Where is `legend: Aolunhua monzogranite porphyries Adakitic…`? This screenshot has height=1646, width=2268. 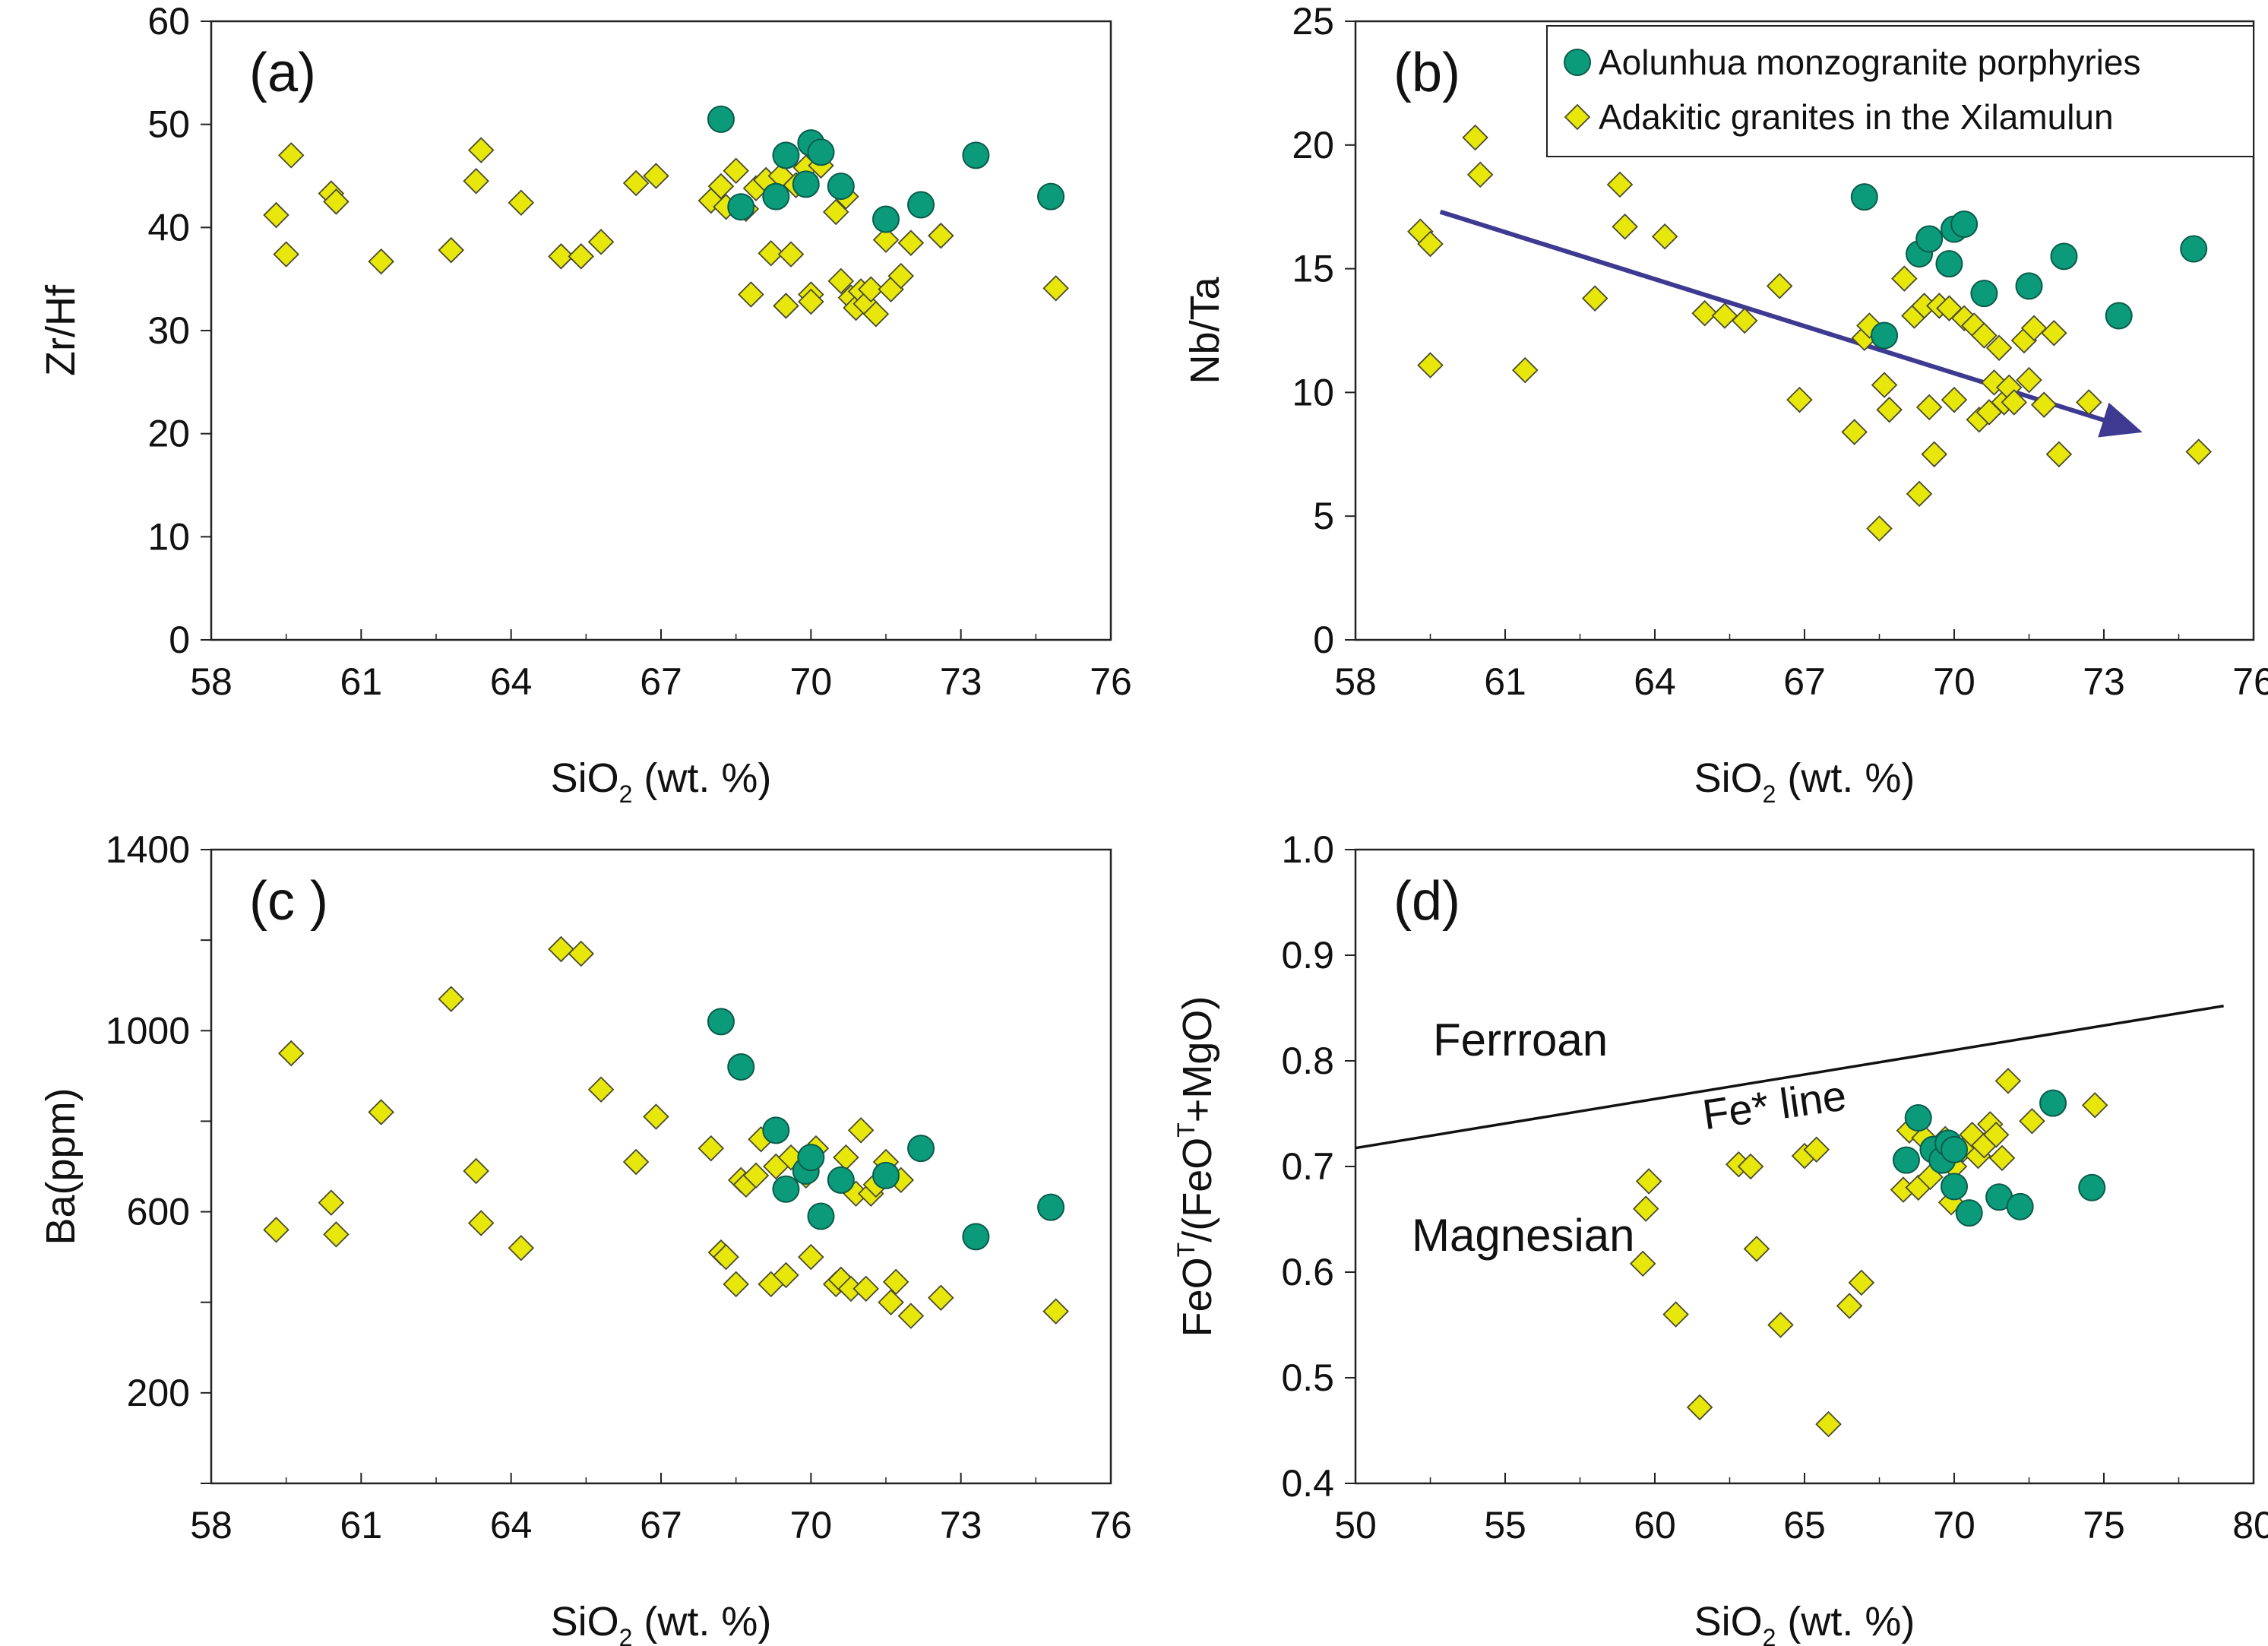
legend: Aolunhua monzogranite porphyries Adakitic… is located at coordinates (1900, 91).